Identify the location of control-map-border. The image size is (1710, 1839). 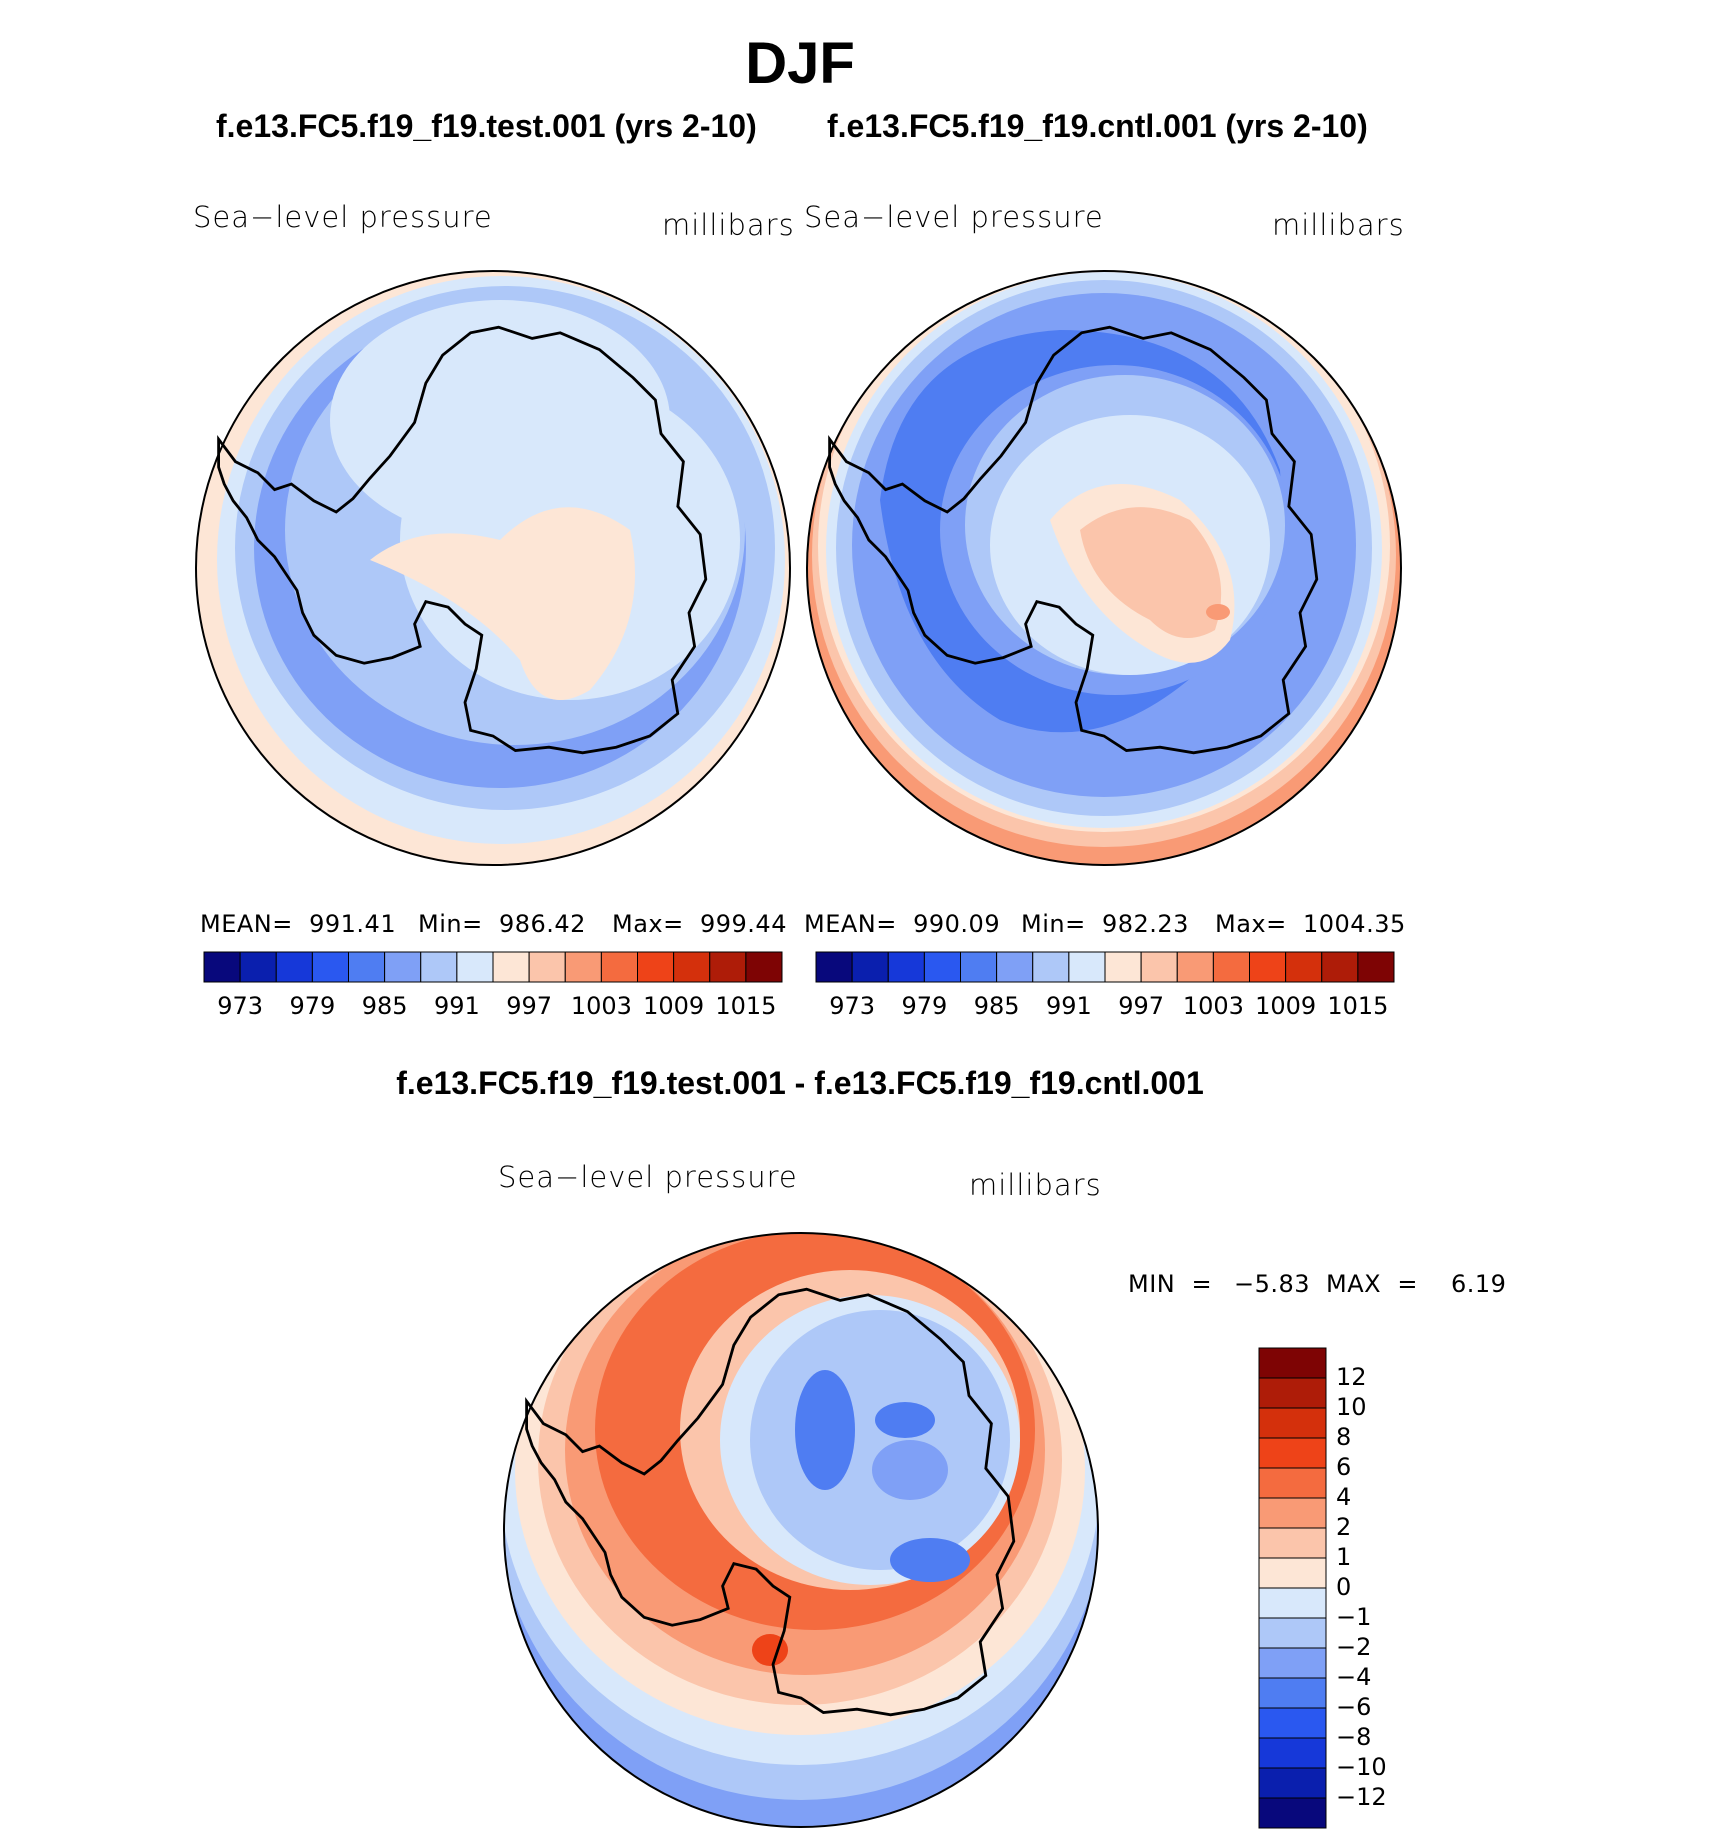
(1104, 568).